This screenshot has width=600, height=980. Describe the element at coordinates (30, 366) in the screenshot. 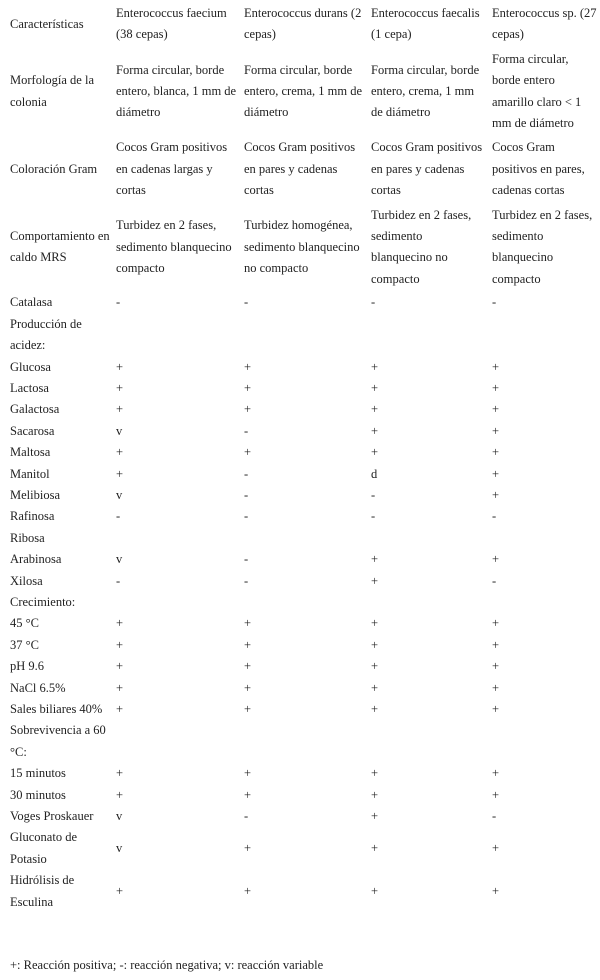

I see `row-label: Glucosa` at that location.